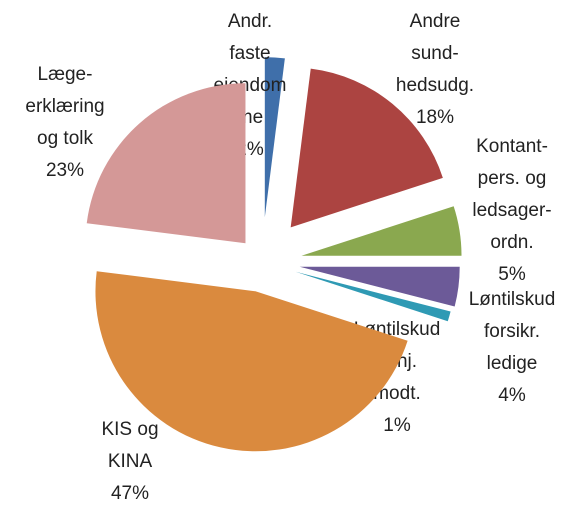 This screenshot has width=570, height=505. I want to click on label-line: forsikr., so click(512, 331).